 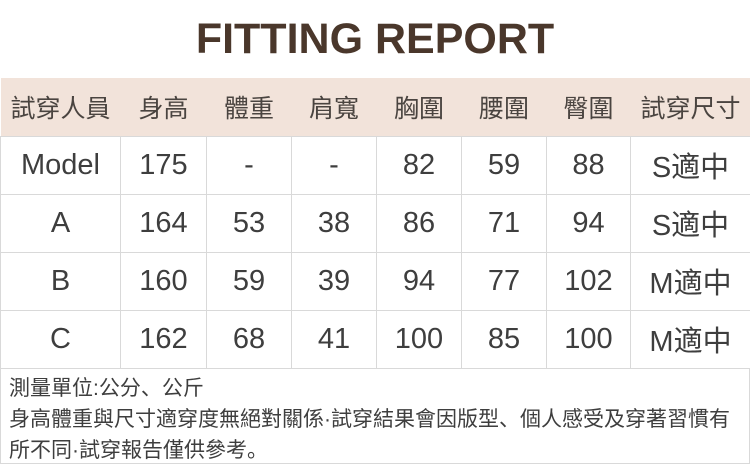 I want to click on cell-tester: Model, so click(x=60, y=165).